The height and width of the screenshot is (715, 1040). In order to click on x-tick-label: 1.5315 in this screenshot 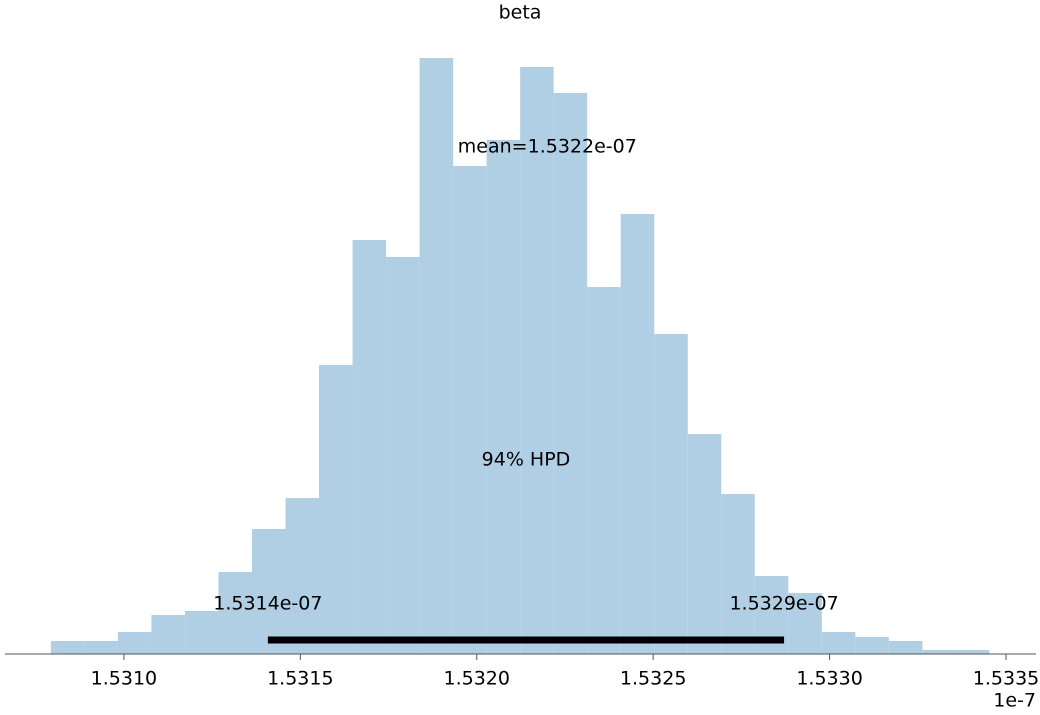, I will do `click(300, 679)`.